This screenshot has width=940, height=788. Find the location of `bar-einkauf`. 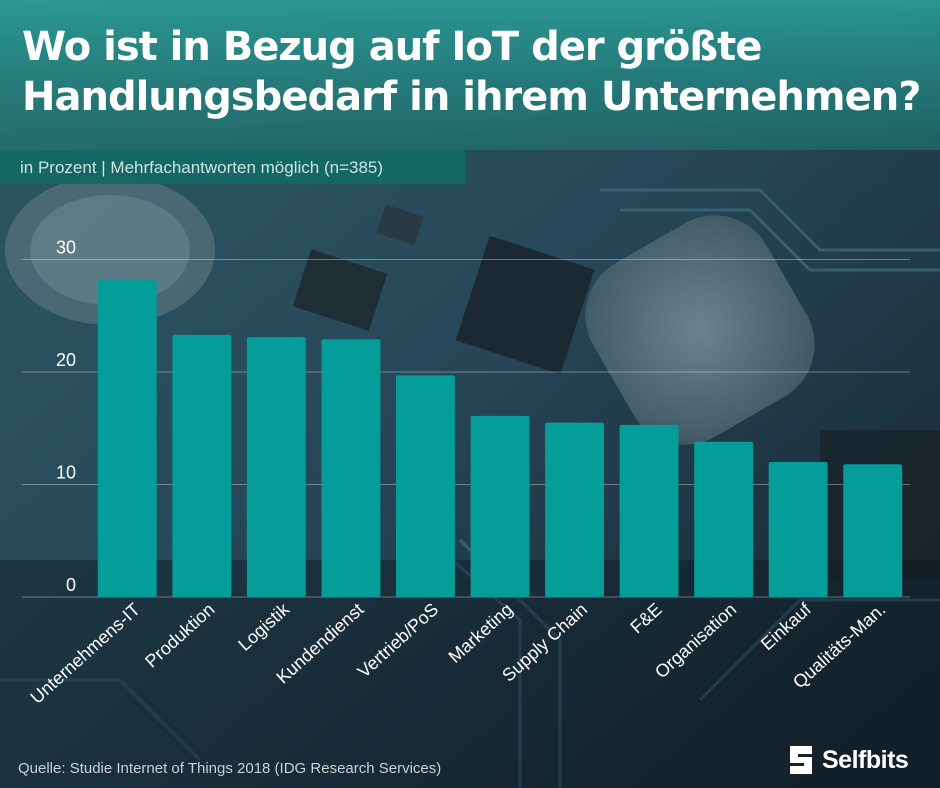

bar-einkauf is located at coordinates (798, 529).